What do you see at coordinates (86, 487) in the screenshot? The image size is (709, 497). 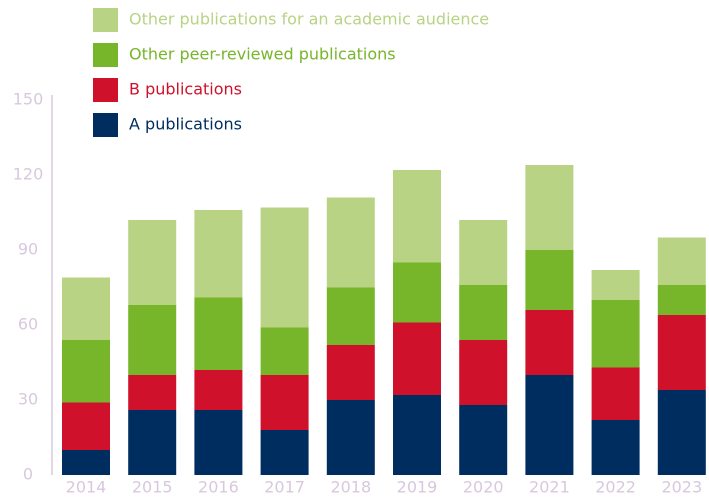 I see `x-tick-label: 2014` at bounding box center [86, 487].